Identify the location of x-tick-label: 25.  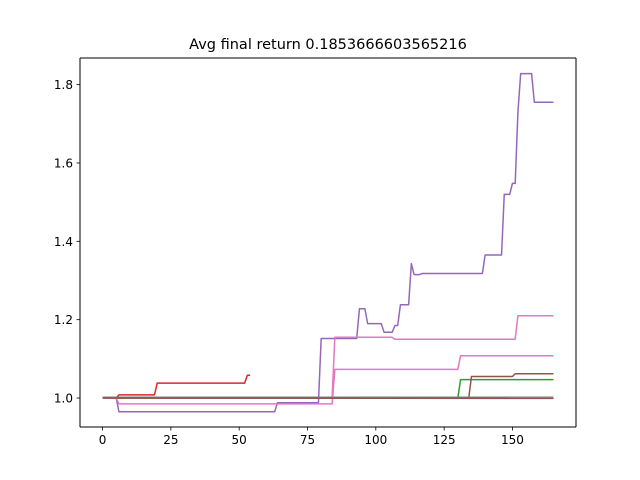
(170, 440).